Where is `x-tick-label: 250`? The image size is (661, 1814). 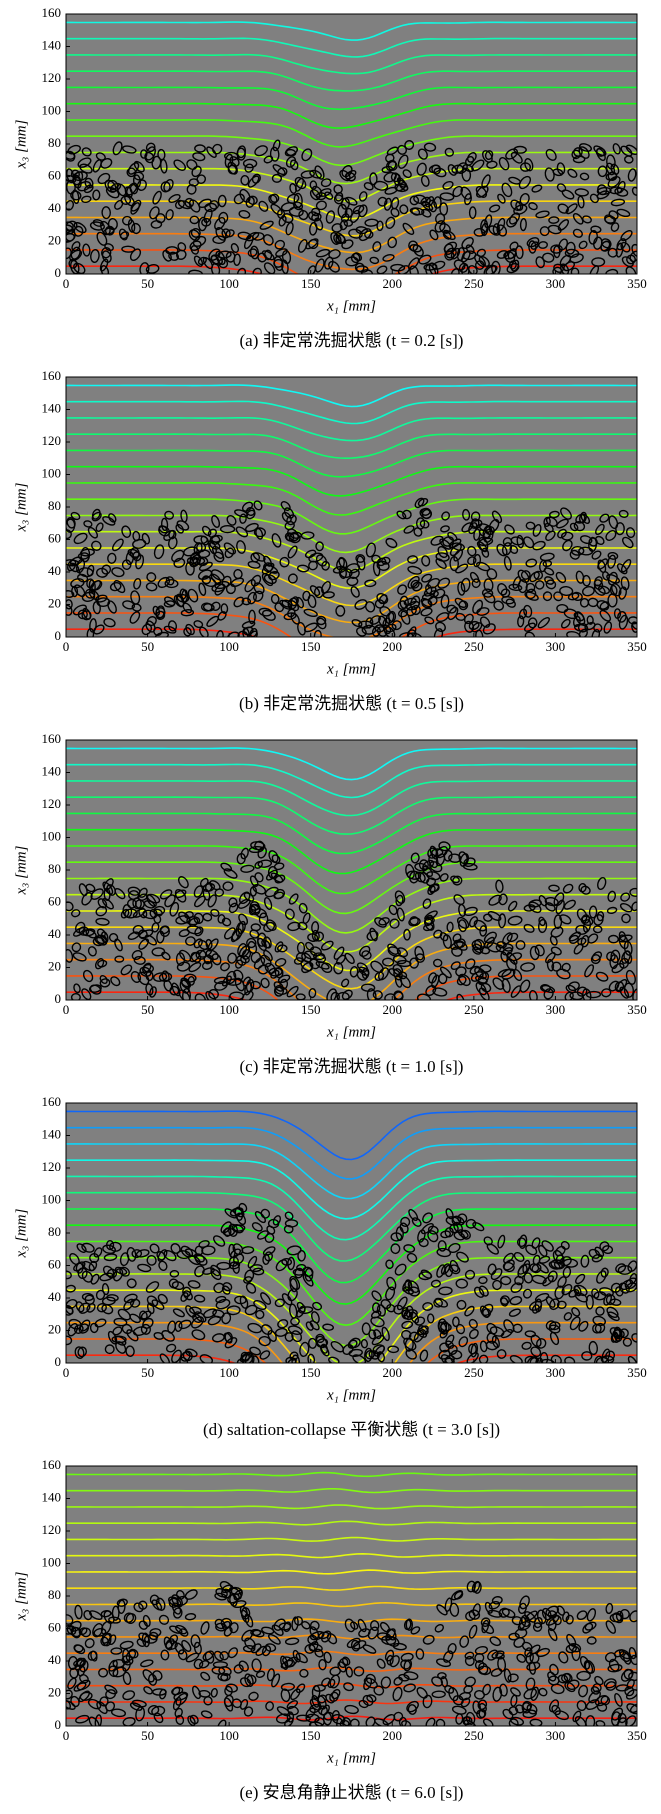 x-tick-label: 250 is located at coordinates (474, 646).